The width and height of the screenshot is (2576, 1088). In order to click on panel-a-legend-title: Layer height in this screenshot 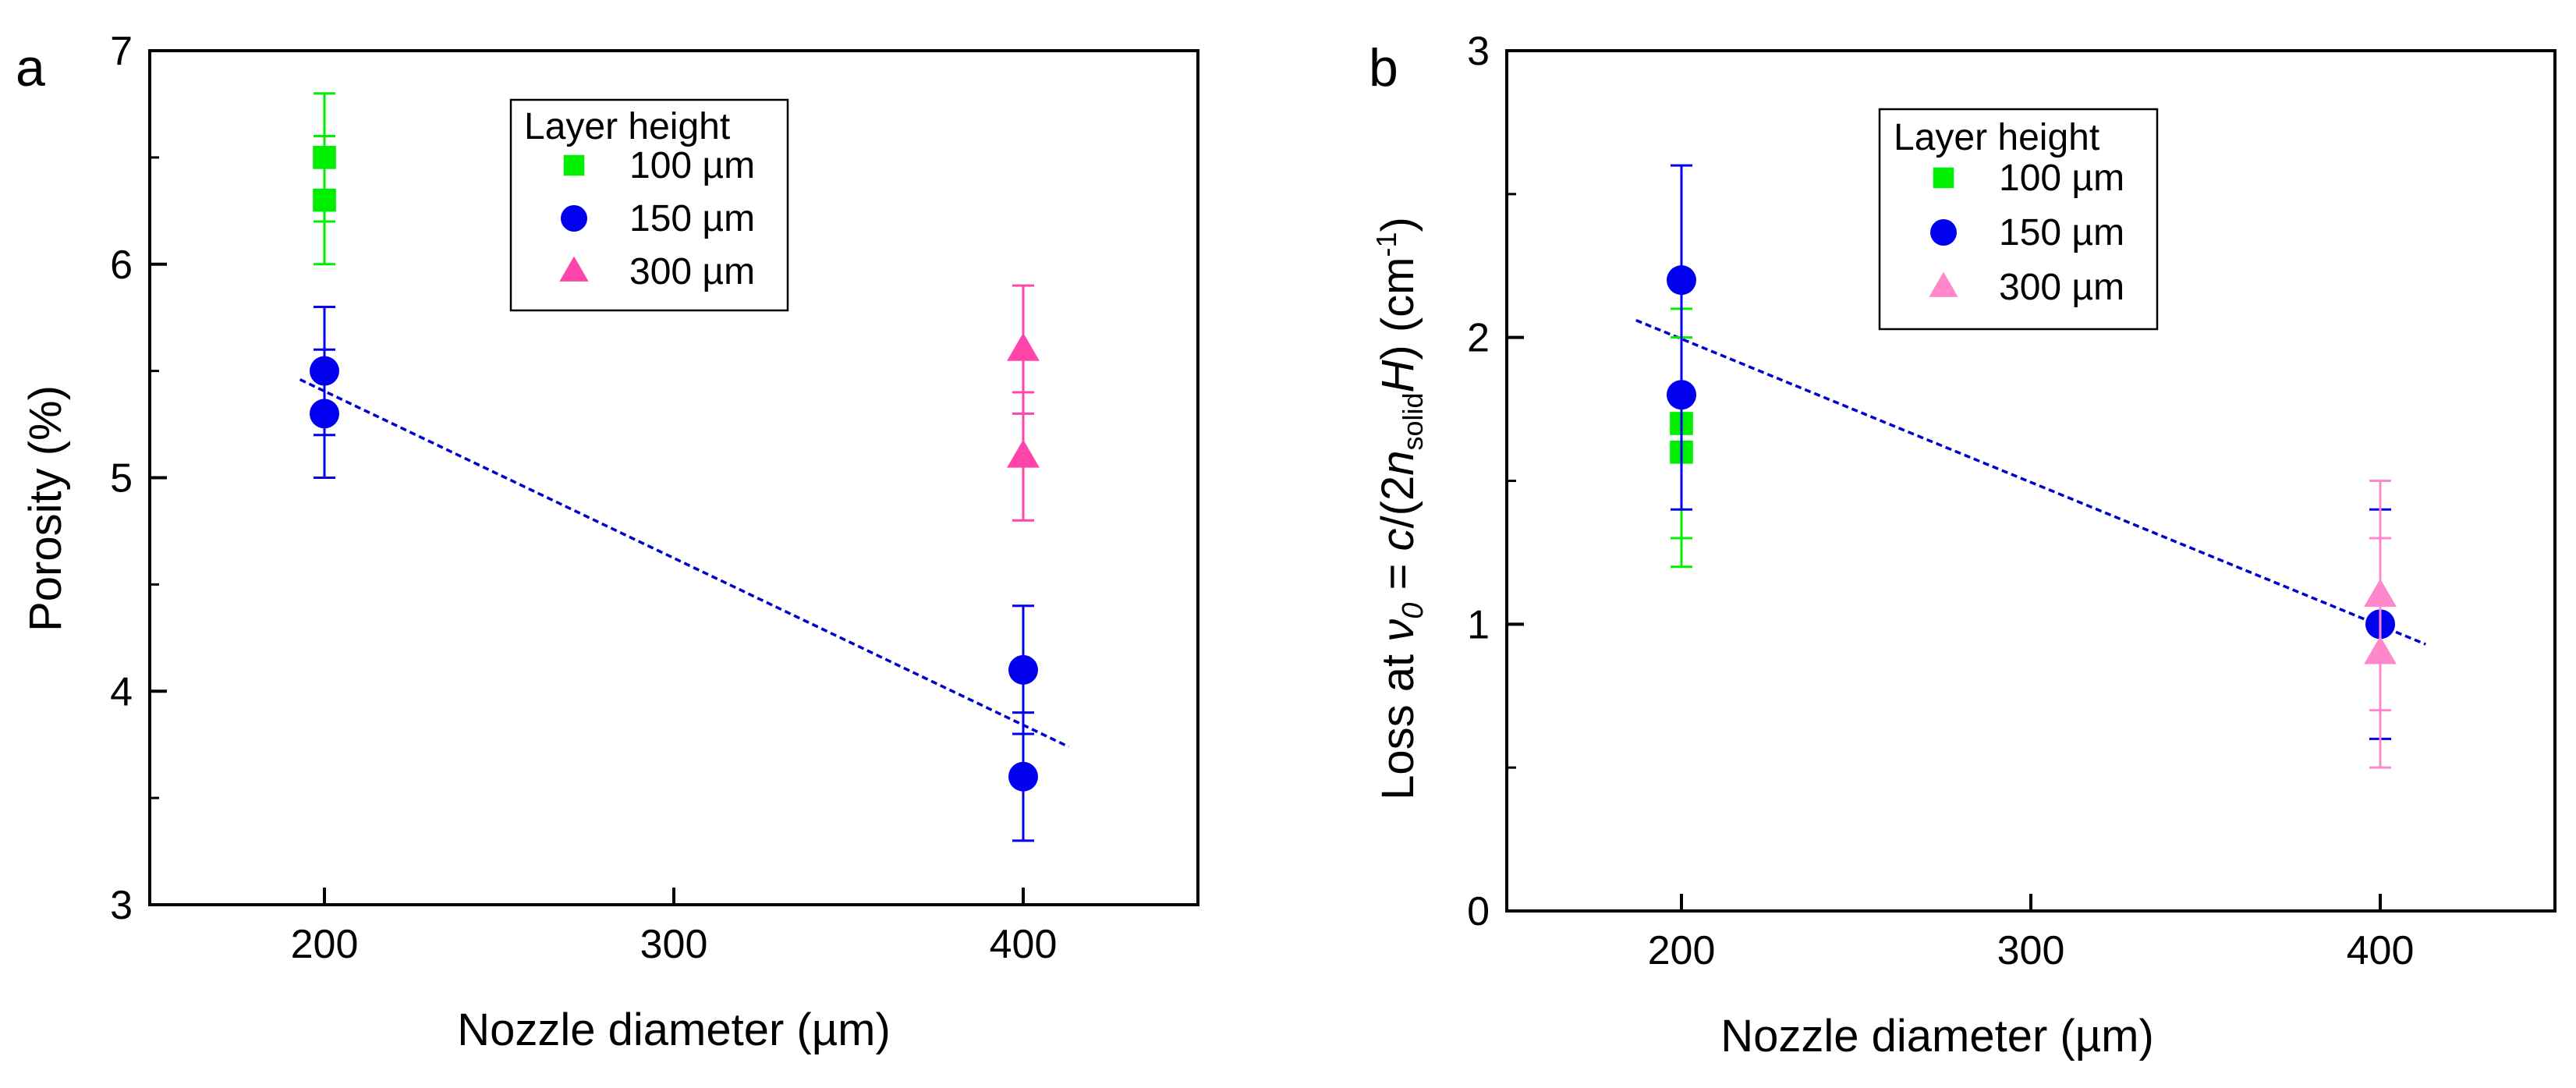, I will do `click(627, 127)`.